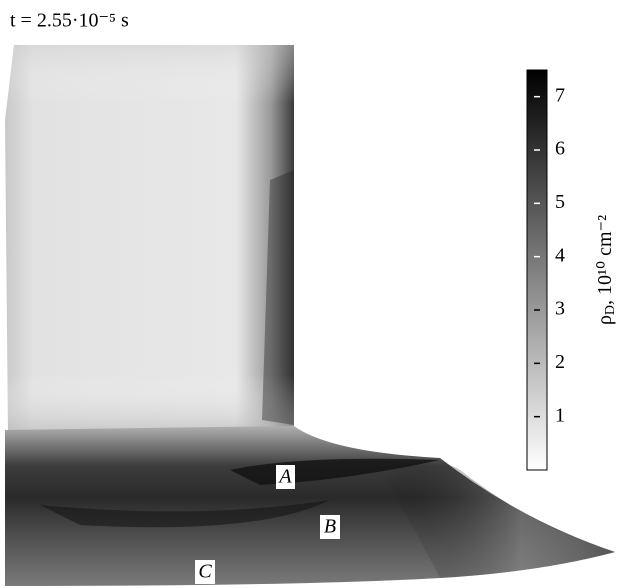  What do you see at coordinates (560, 202) in the screenshot?
I see `colorbar-tick-label: 5` at bounding box center [560, 202].